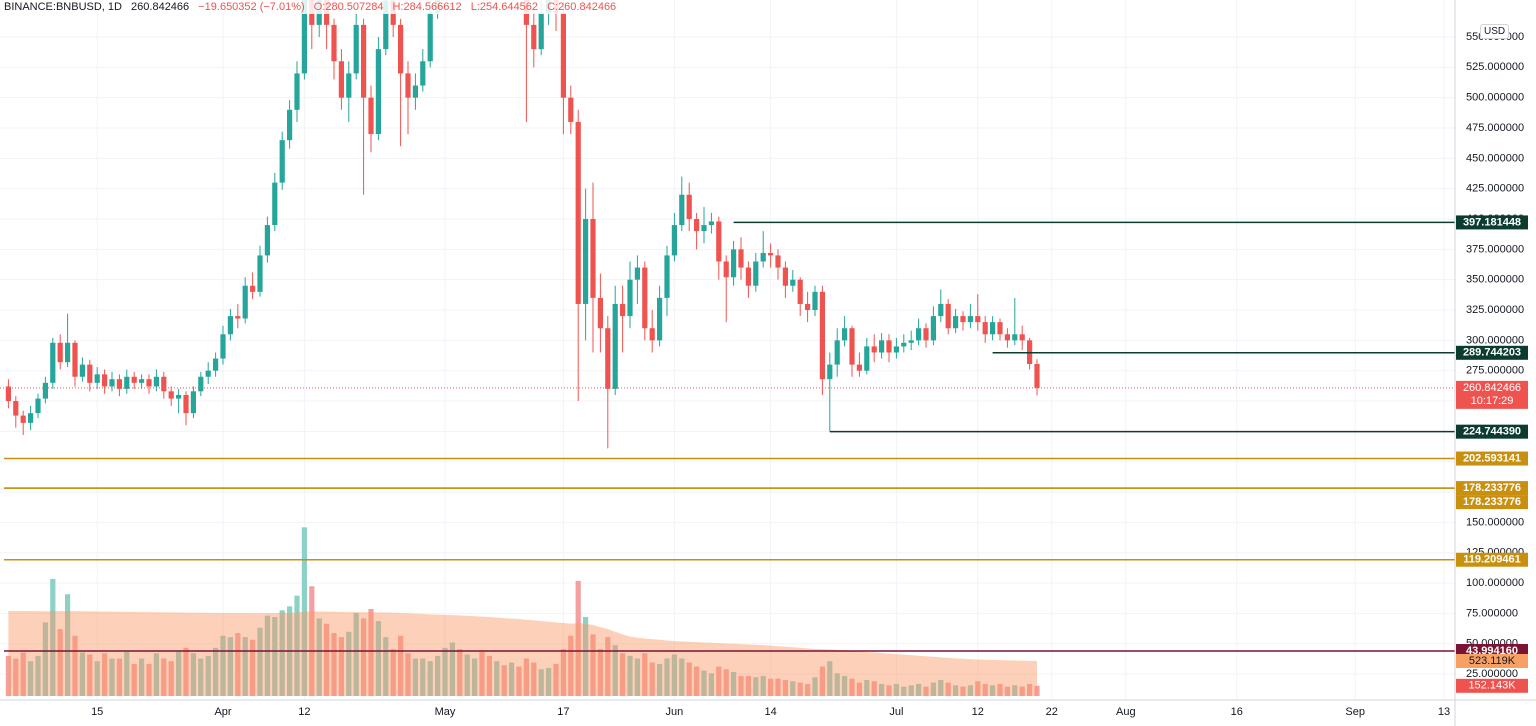  Describe the element at coordinates (1495, 310) in the screenshot. I see `y-tick-label: 325.000000` at that location.